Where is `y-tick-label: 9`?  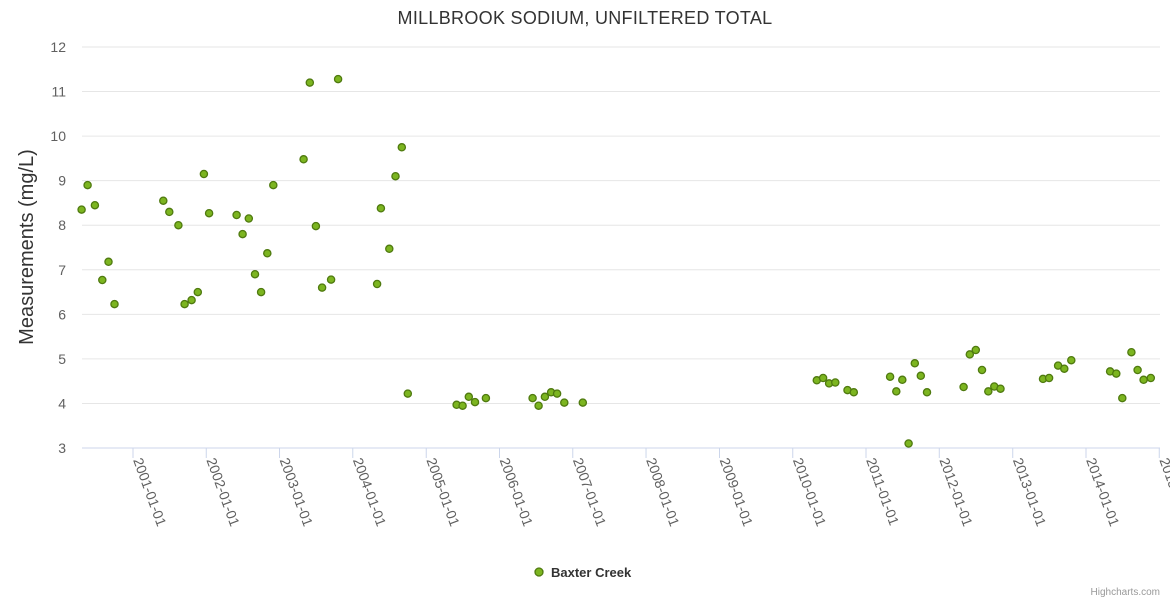 y-tick-label: 9 is located at coordinates (62, 181).